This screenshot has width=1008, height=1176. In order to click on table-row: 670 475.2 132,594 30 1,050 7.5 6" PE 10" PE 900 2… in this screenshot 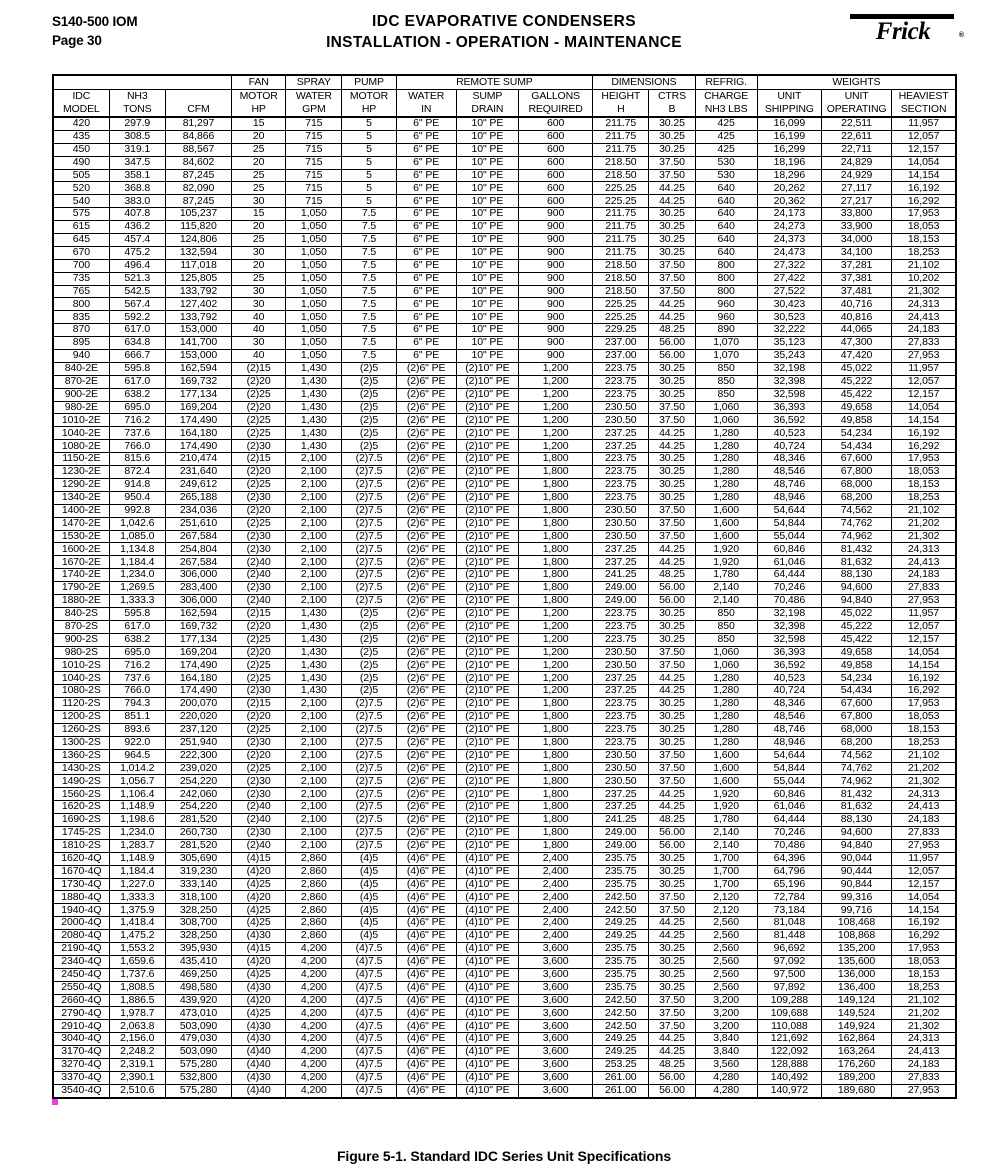, I will do `click(504, 252)`.